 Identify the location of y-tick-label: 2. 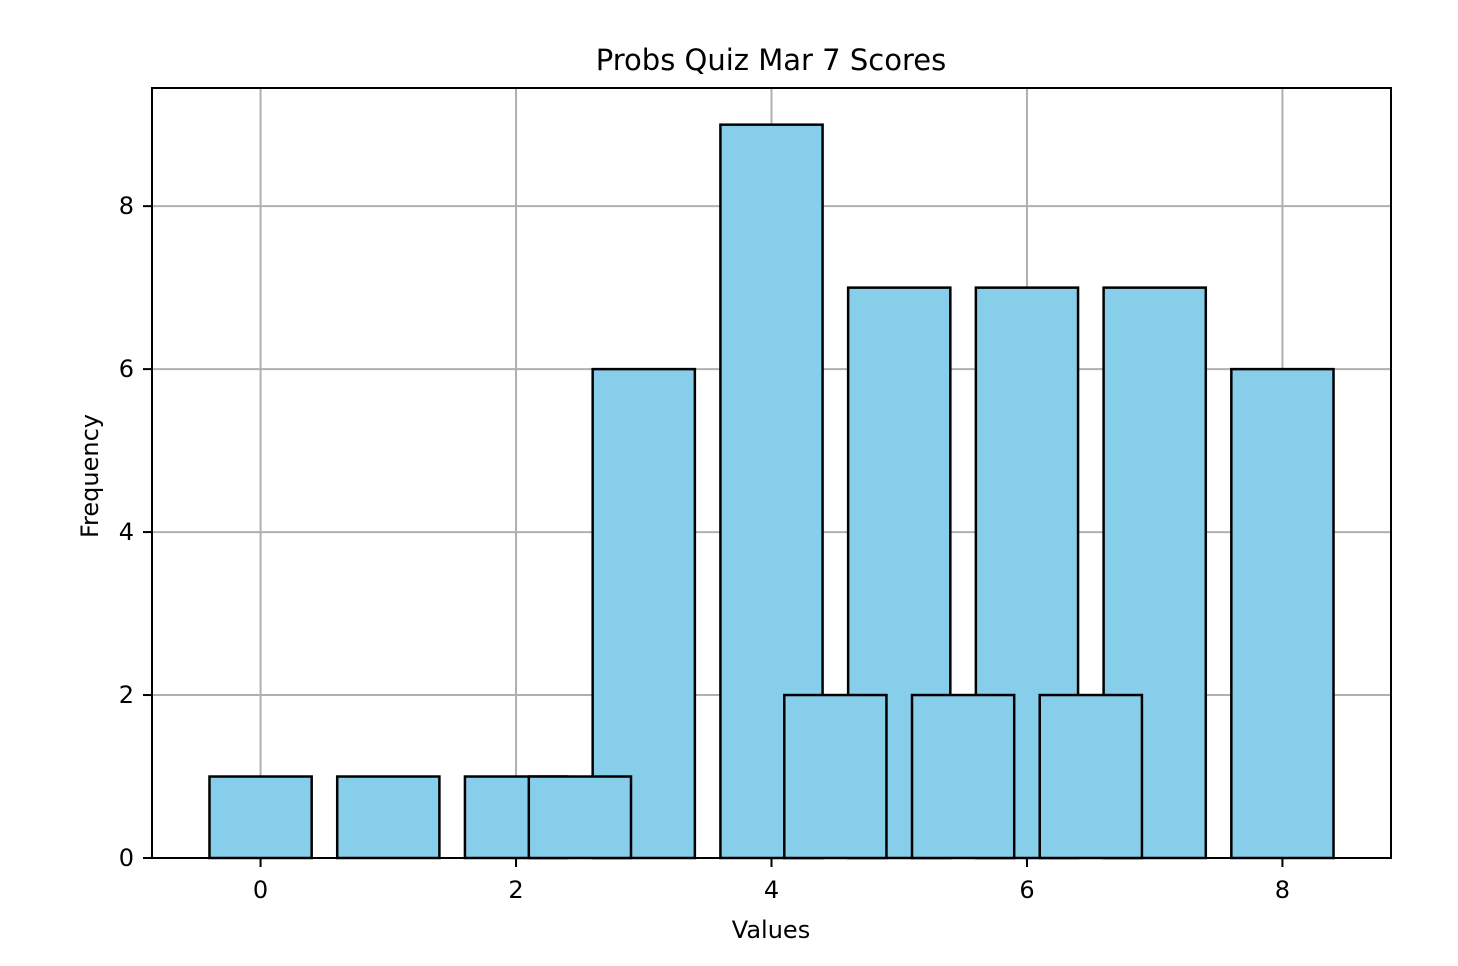
(126, 695).